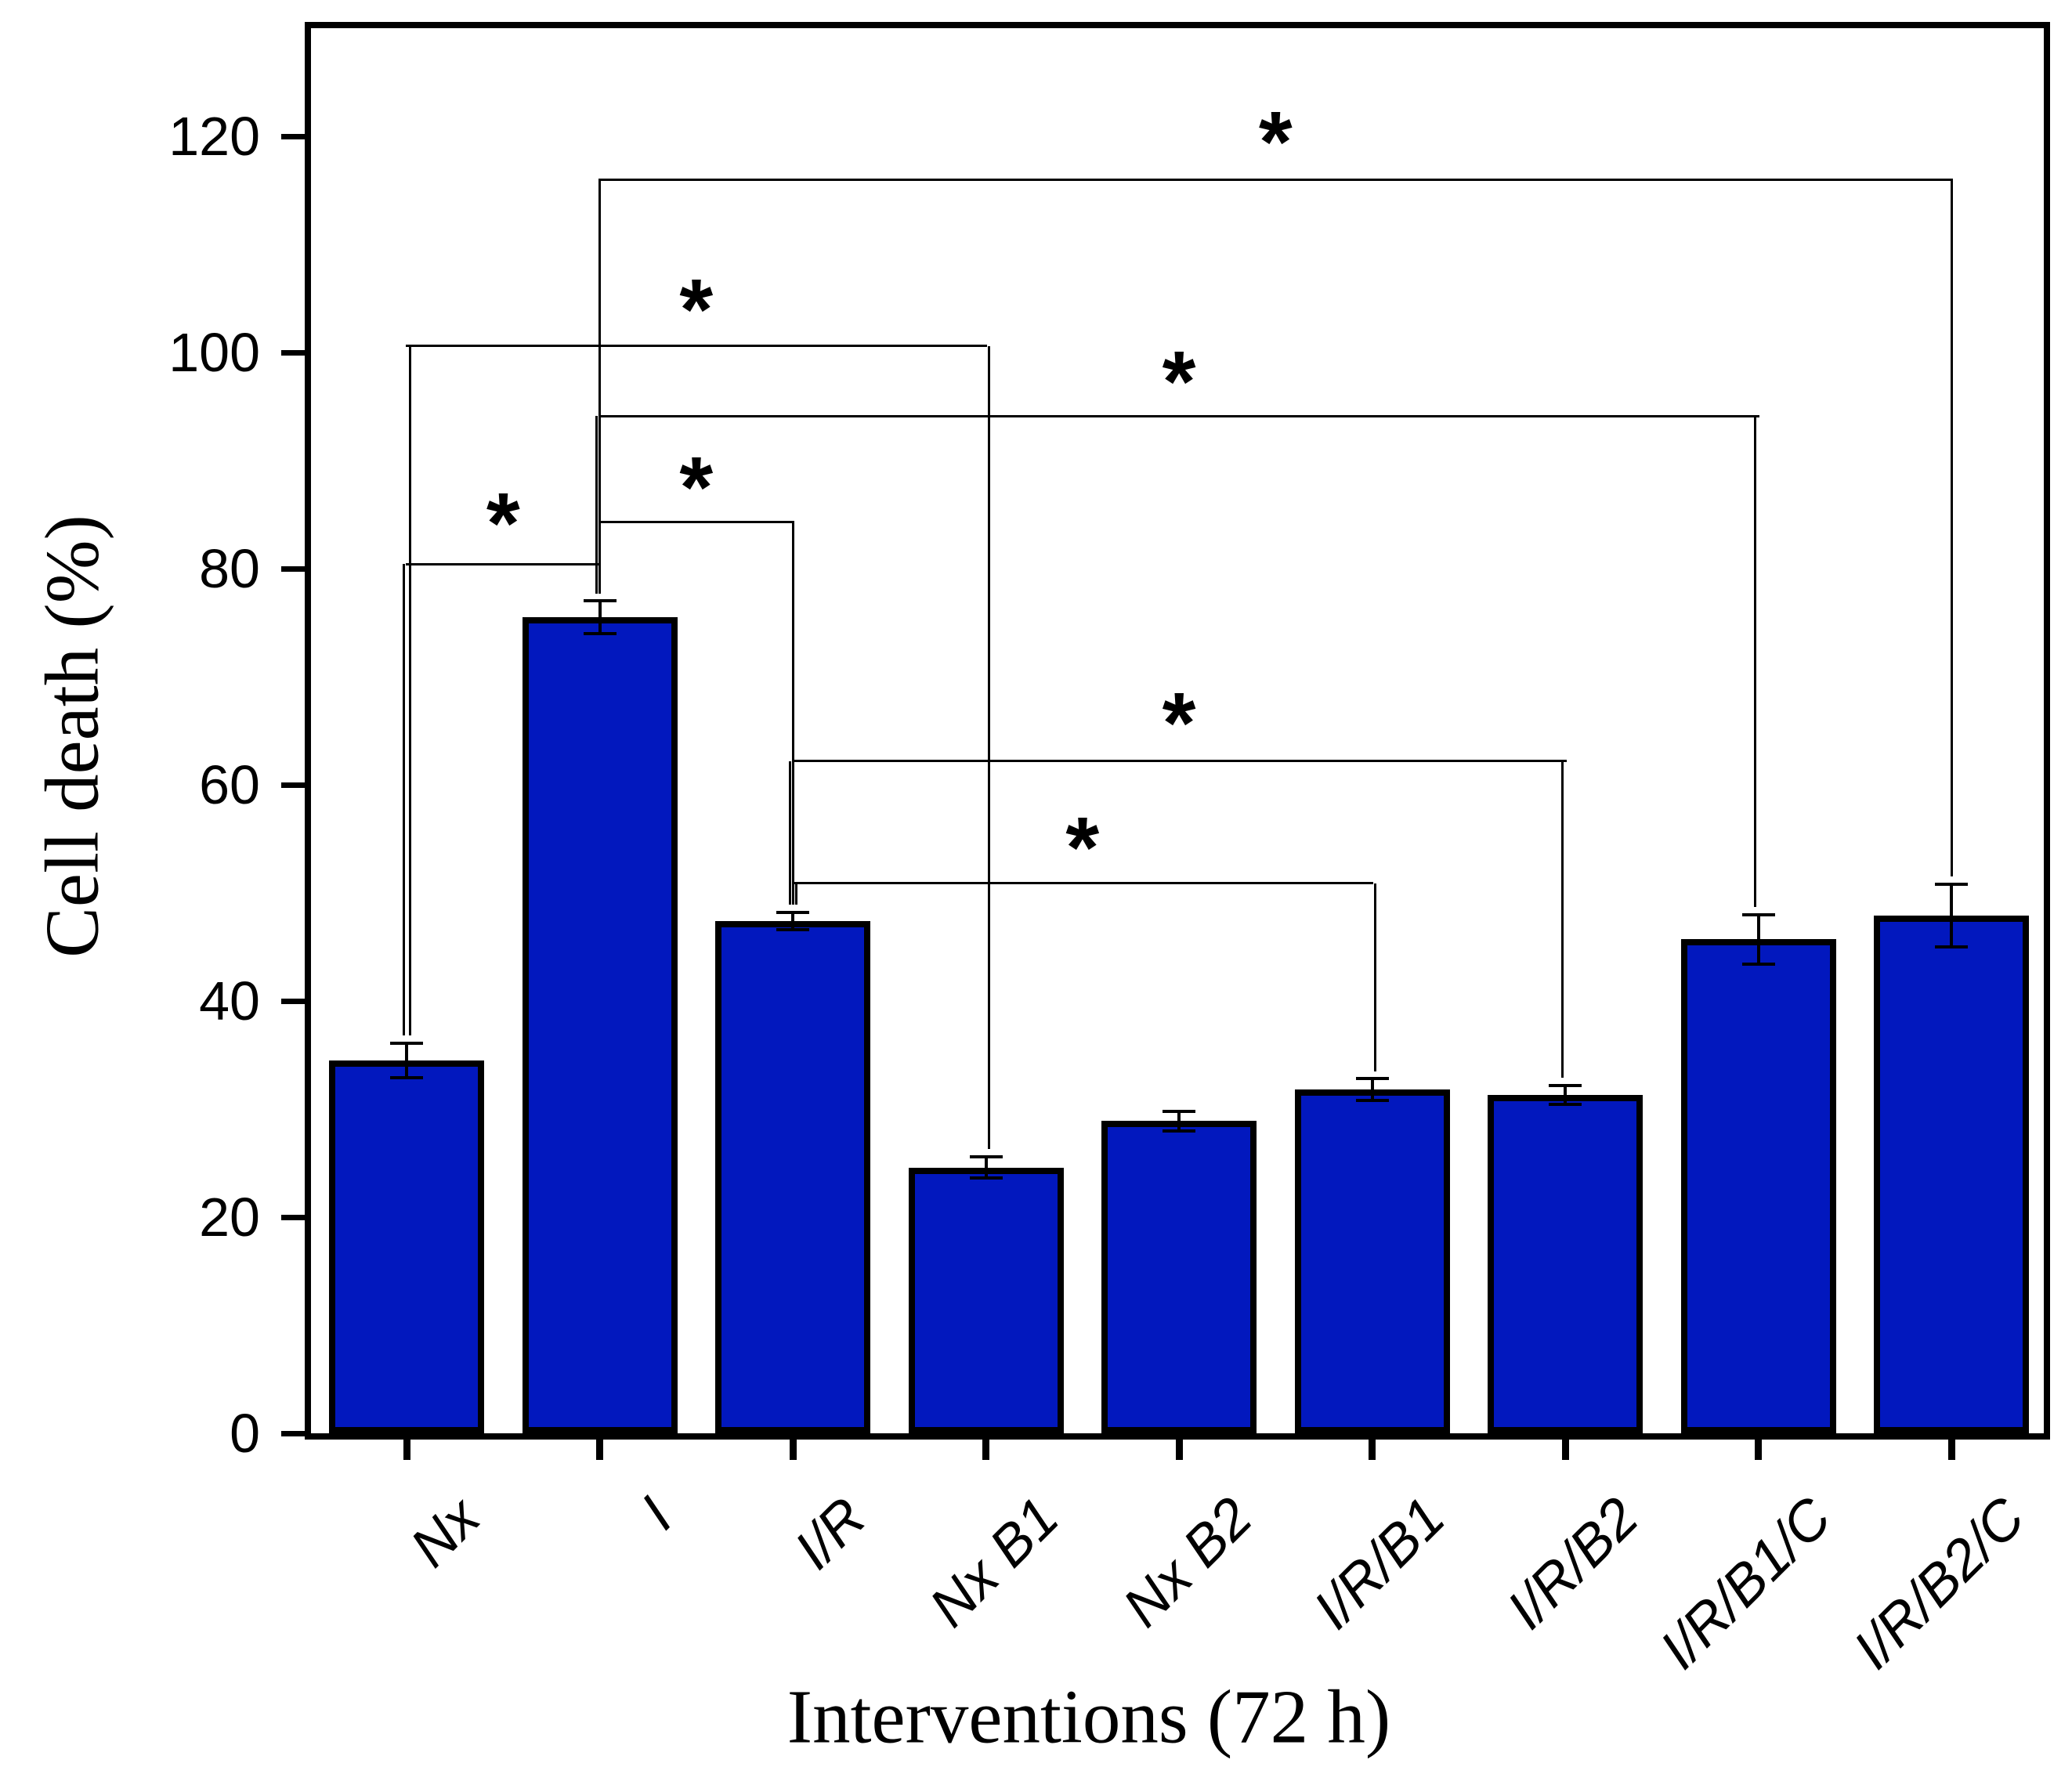 The height and width of the screenshot is (1774, 2072). What do you see at coordinates (1746, 1584) in the screenshot?
I see `x-tick-label: I/R/B1/C` at bounding box center [1746, 1584].